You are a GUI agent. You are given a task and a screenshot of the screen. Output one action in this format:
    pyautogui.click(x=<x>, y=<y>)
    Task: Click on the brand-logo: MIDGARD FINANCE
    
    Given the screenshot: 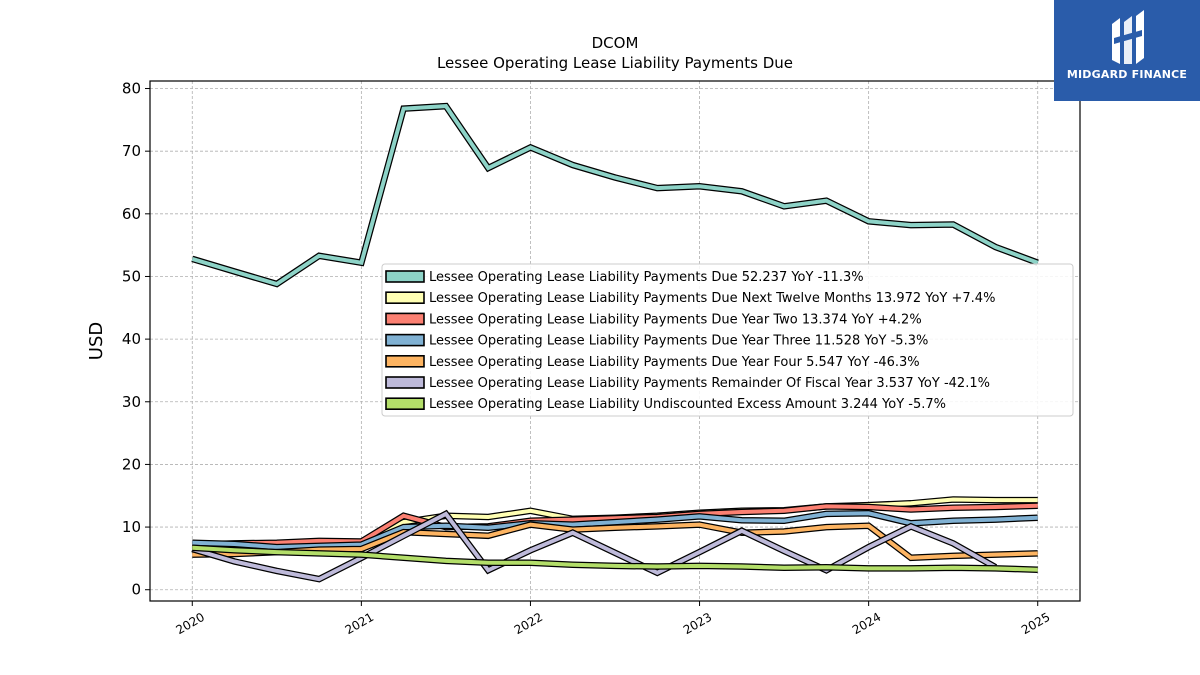 What is the action you would take?
    pyautogui.click(x=1127, y=50)
    